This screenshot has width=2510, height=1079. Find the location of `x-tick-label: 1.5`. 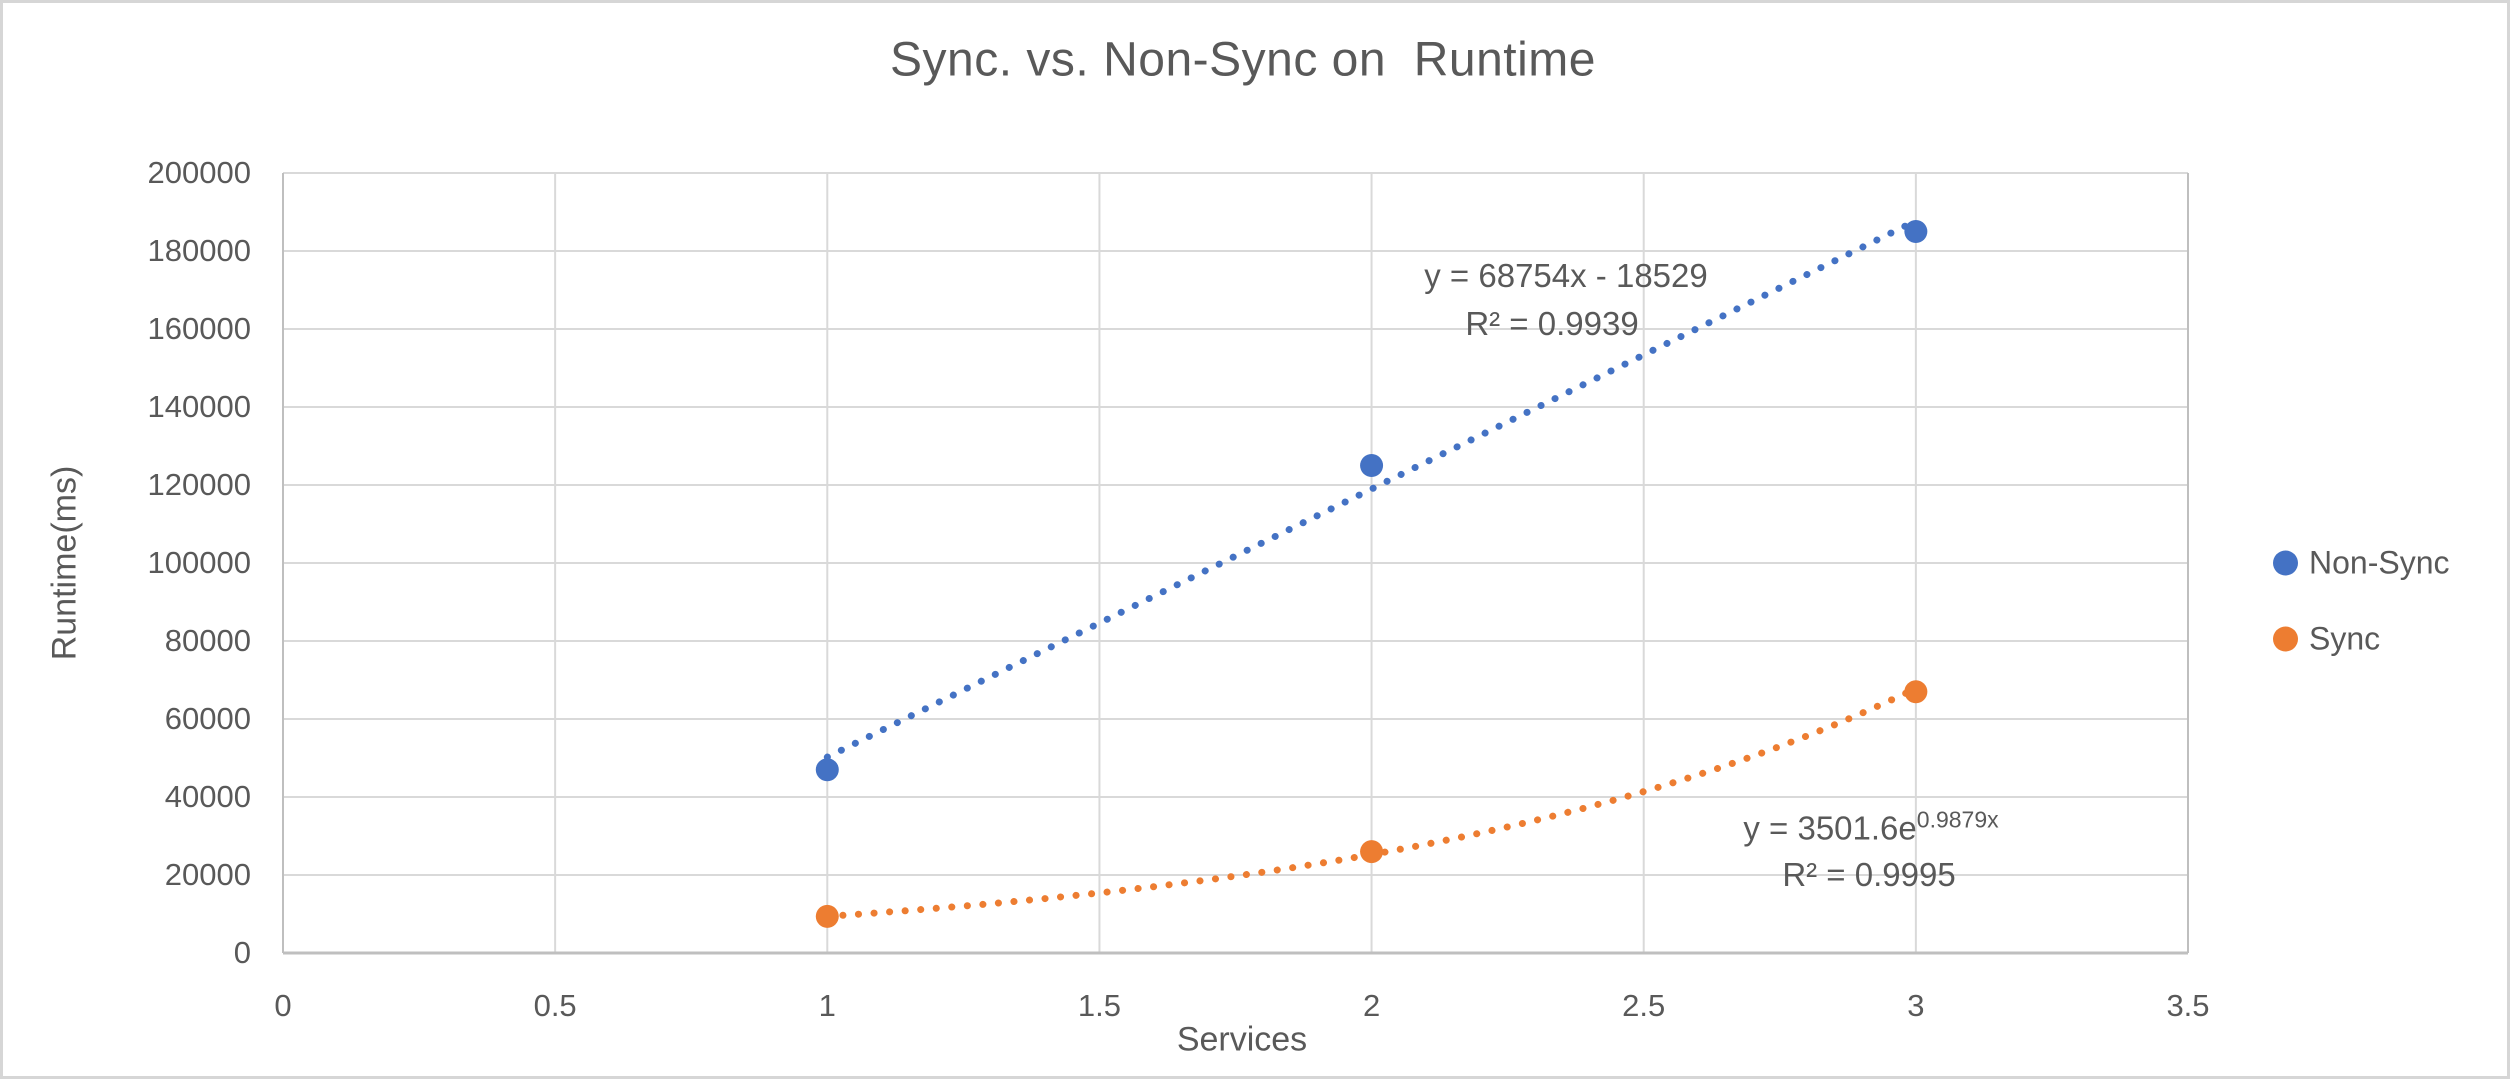

x-tick-label: 1.5 is located at coordinates (1099, 1005).